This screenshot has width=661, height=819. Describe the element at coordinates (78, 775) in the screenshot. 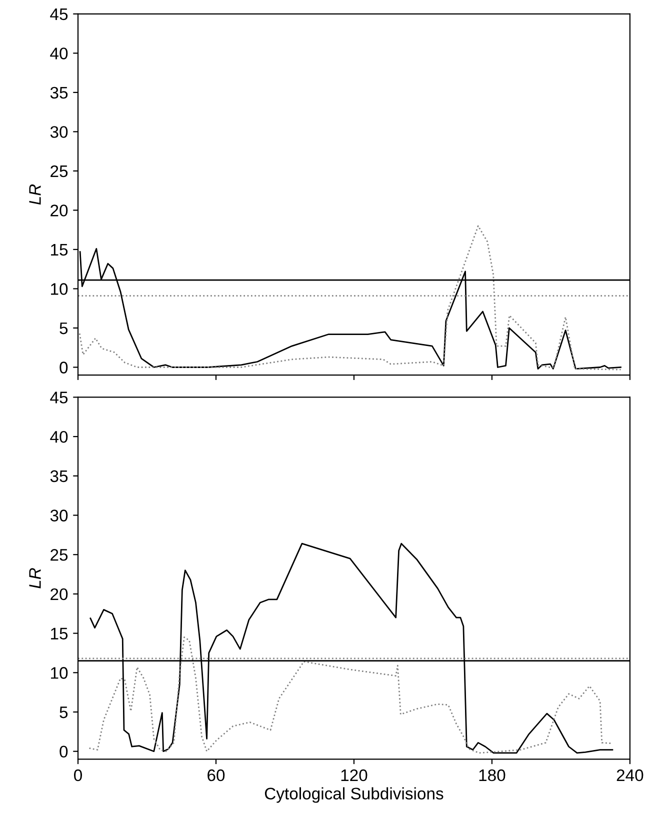

I see `x-tick-label: 0` at that location.